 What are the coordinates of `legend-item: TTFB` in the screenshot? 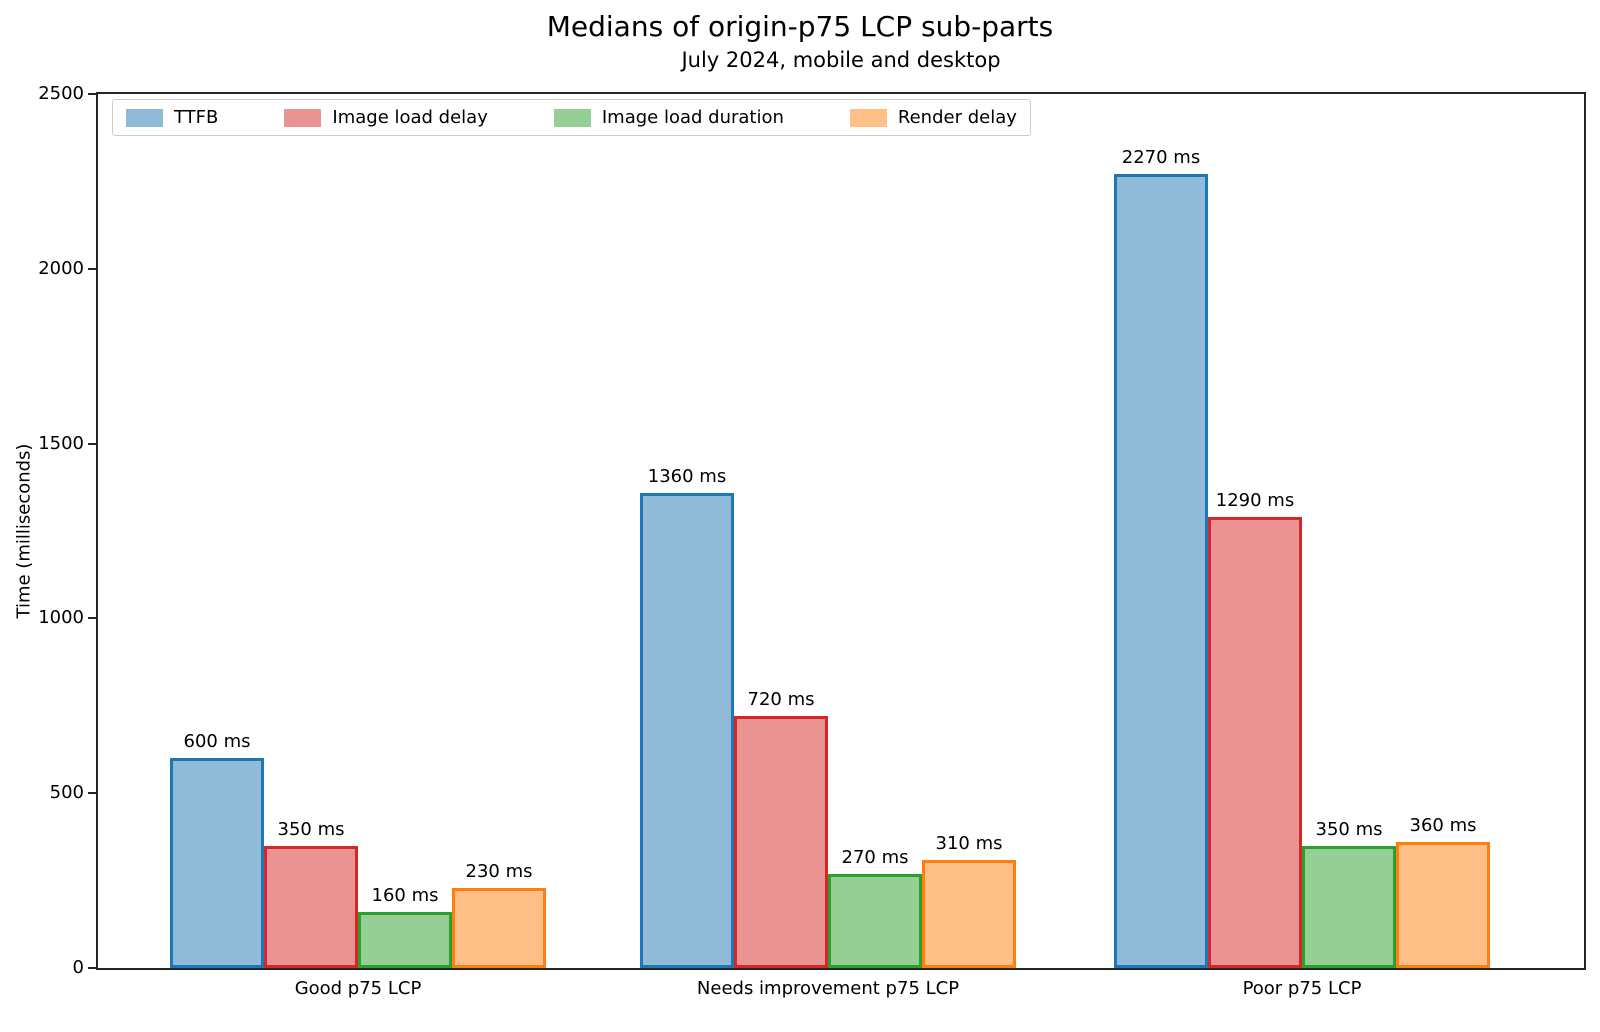 It's located at (172, 117).